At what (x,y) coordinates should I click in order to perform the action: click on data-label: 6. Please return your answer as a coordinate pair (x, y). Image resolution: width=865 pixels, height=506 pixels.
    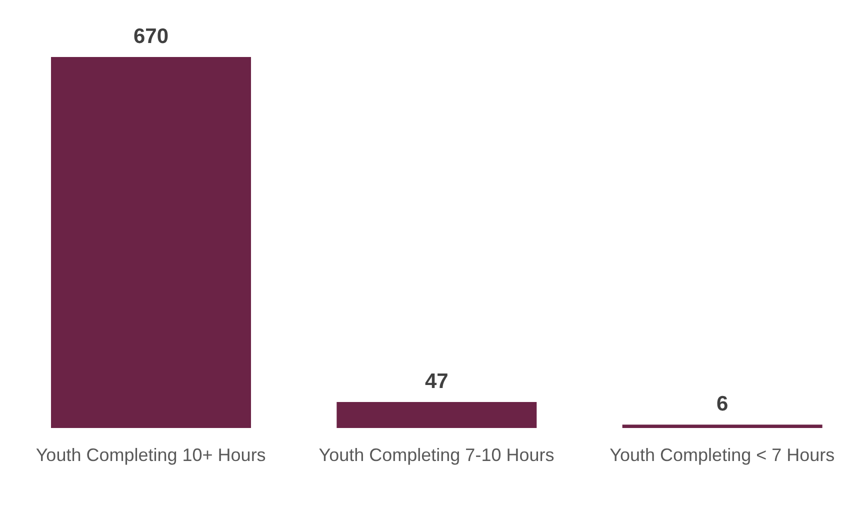
    Looking at the image, I should click on (722, 404).